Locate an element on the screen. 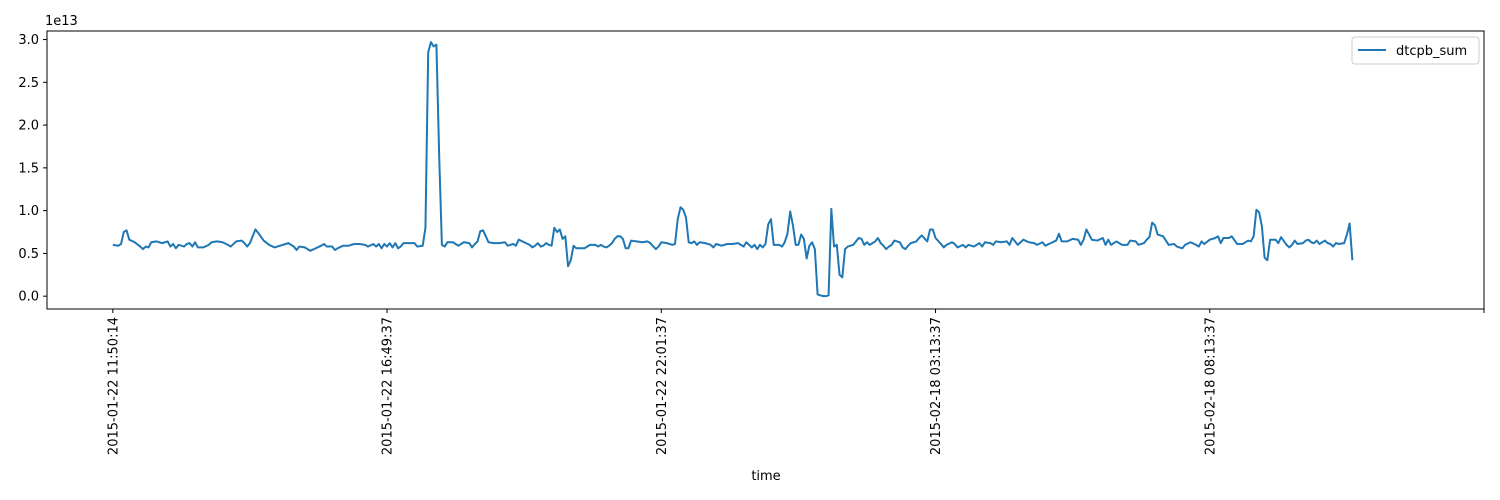 The width and height of the screenshot is (1500, 500). legend-frame is located at coordinates (1415, 50).